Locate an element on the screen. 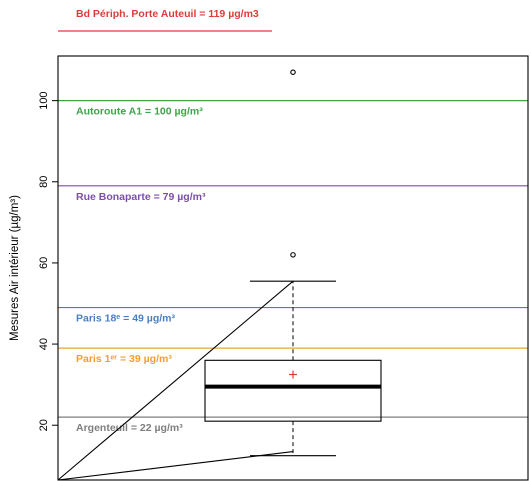 Image resolution: width=531 pixels, height=481 pixels. y-tick-label-1: 40 is located at coordinates (44, 344).